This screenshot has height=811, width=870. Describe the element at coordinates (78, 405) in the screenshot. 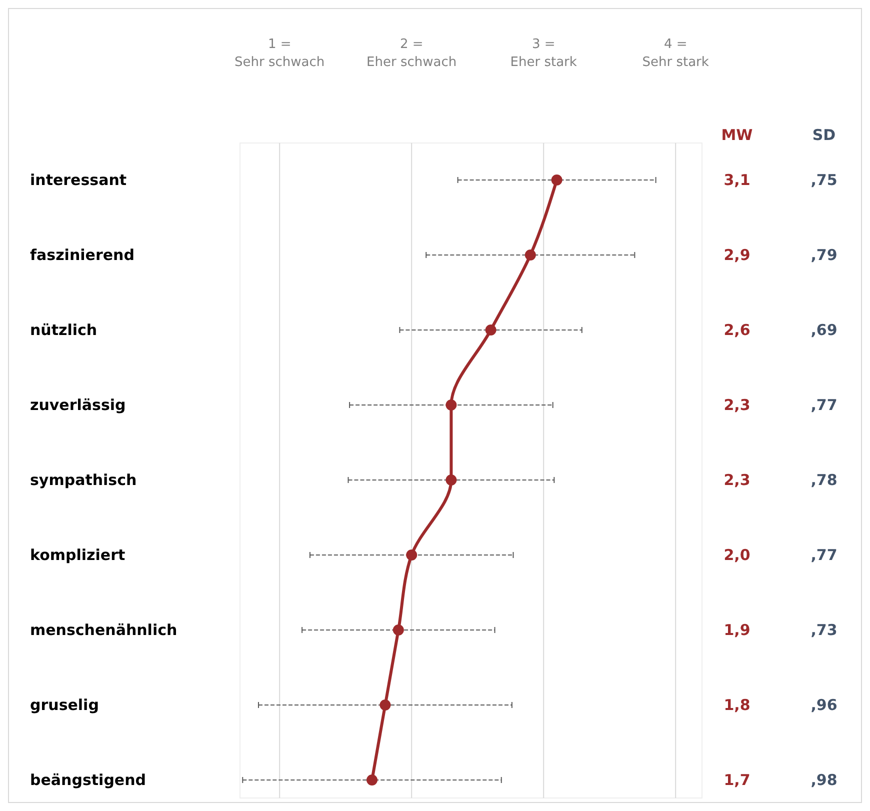

I see `y-tick-label: zuverlässig` at that location.